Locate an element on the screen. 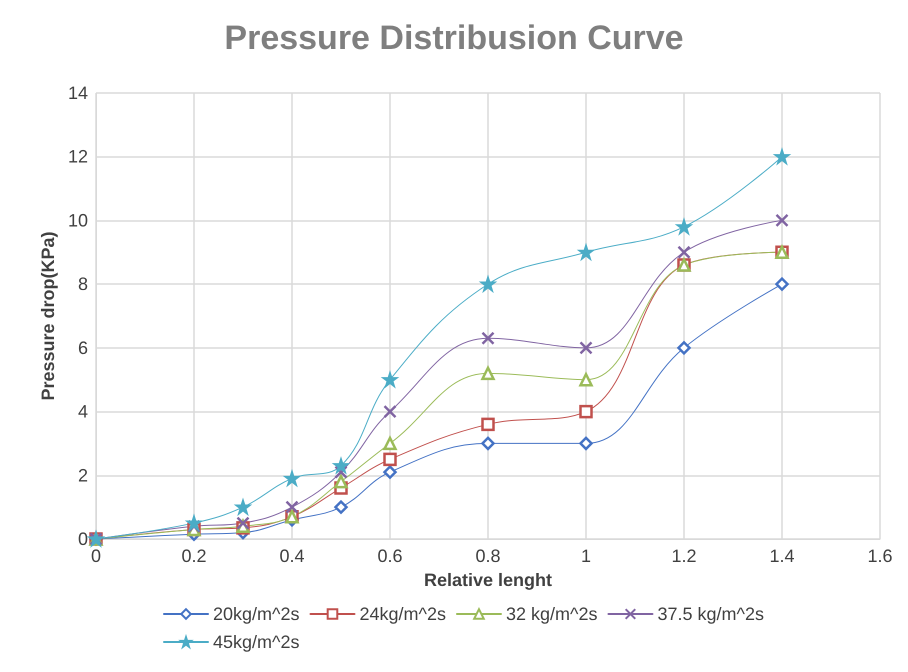 This screenshot has width=908, height=672. y-tick-label: 0 is located at coordinates (83, 539).